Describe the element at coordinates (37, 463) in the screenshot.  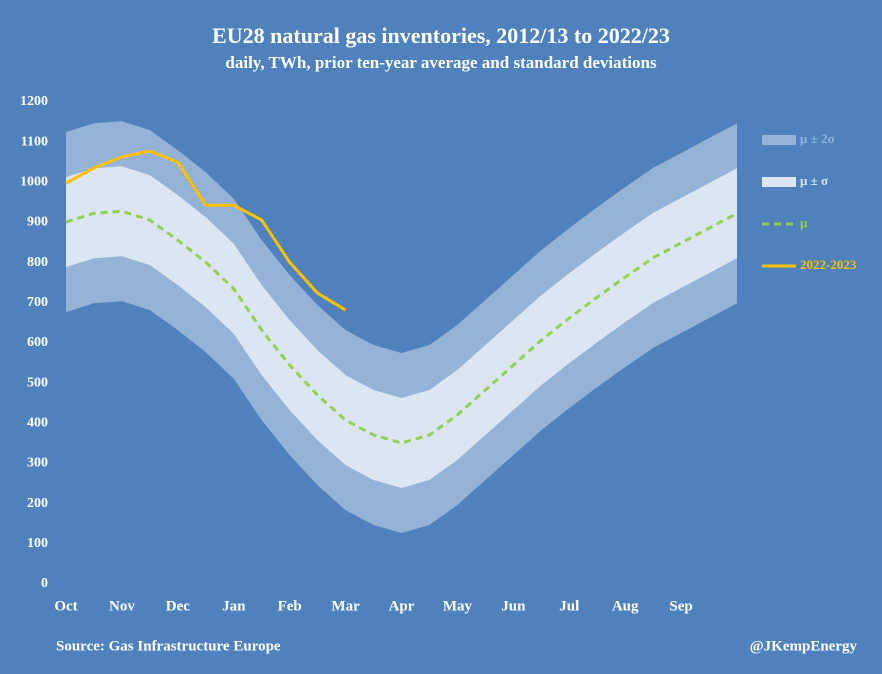
I see `y-tick-label: 300` at that location.